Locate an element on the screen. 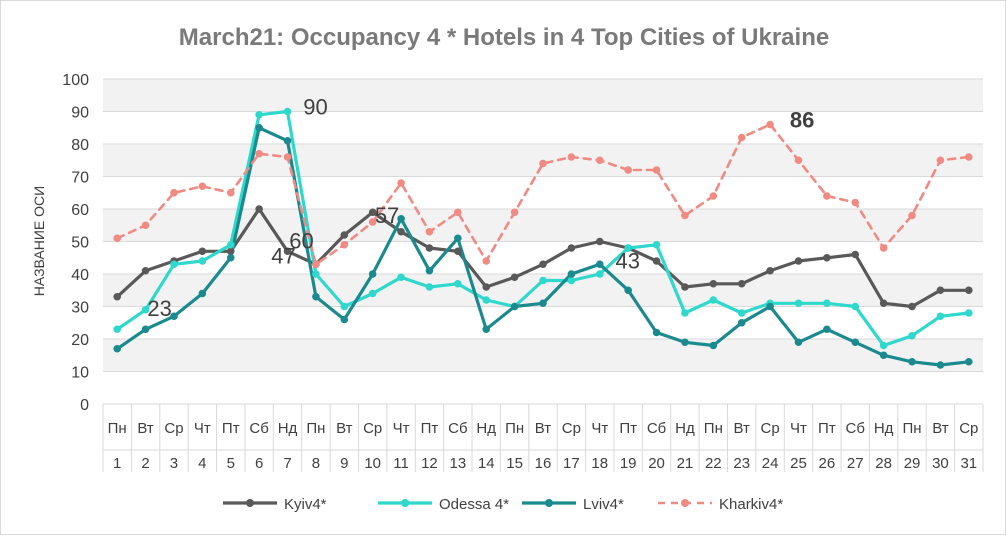 This screenshot has height=536, width=1006. x-tick-weekday: Чт is located at coordinates (202, 428).